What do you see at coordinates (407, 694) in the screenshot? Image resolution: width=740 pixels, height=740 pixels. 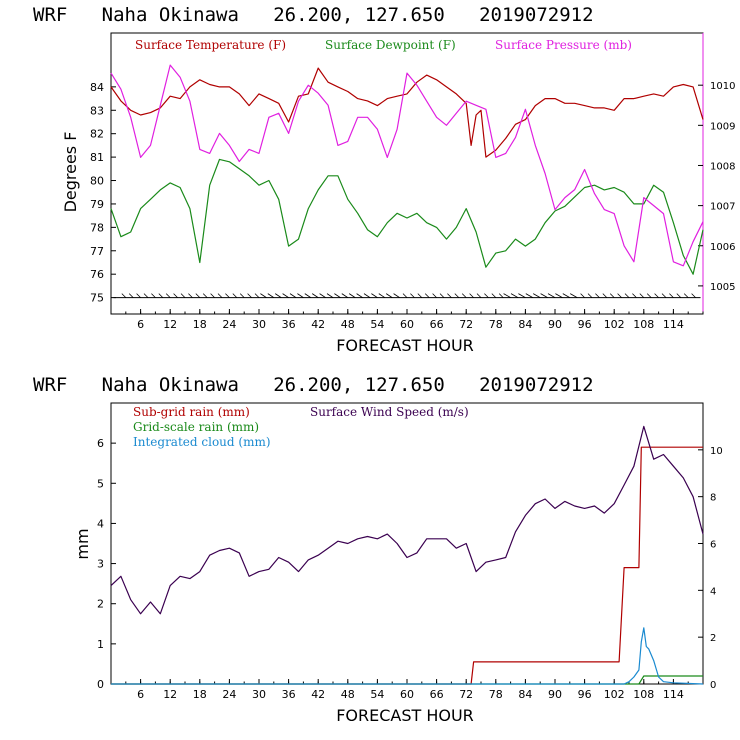 I see `bottom-x-tick-label: 60` at bounding box center [407, 694].